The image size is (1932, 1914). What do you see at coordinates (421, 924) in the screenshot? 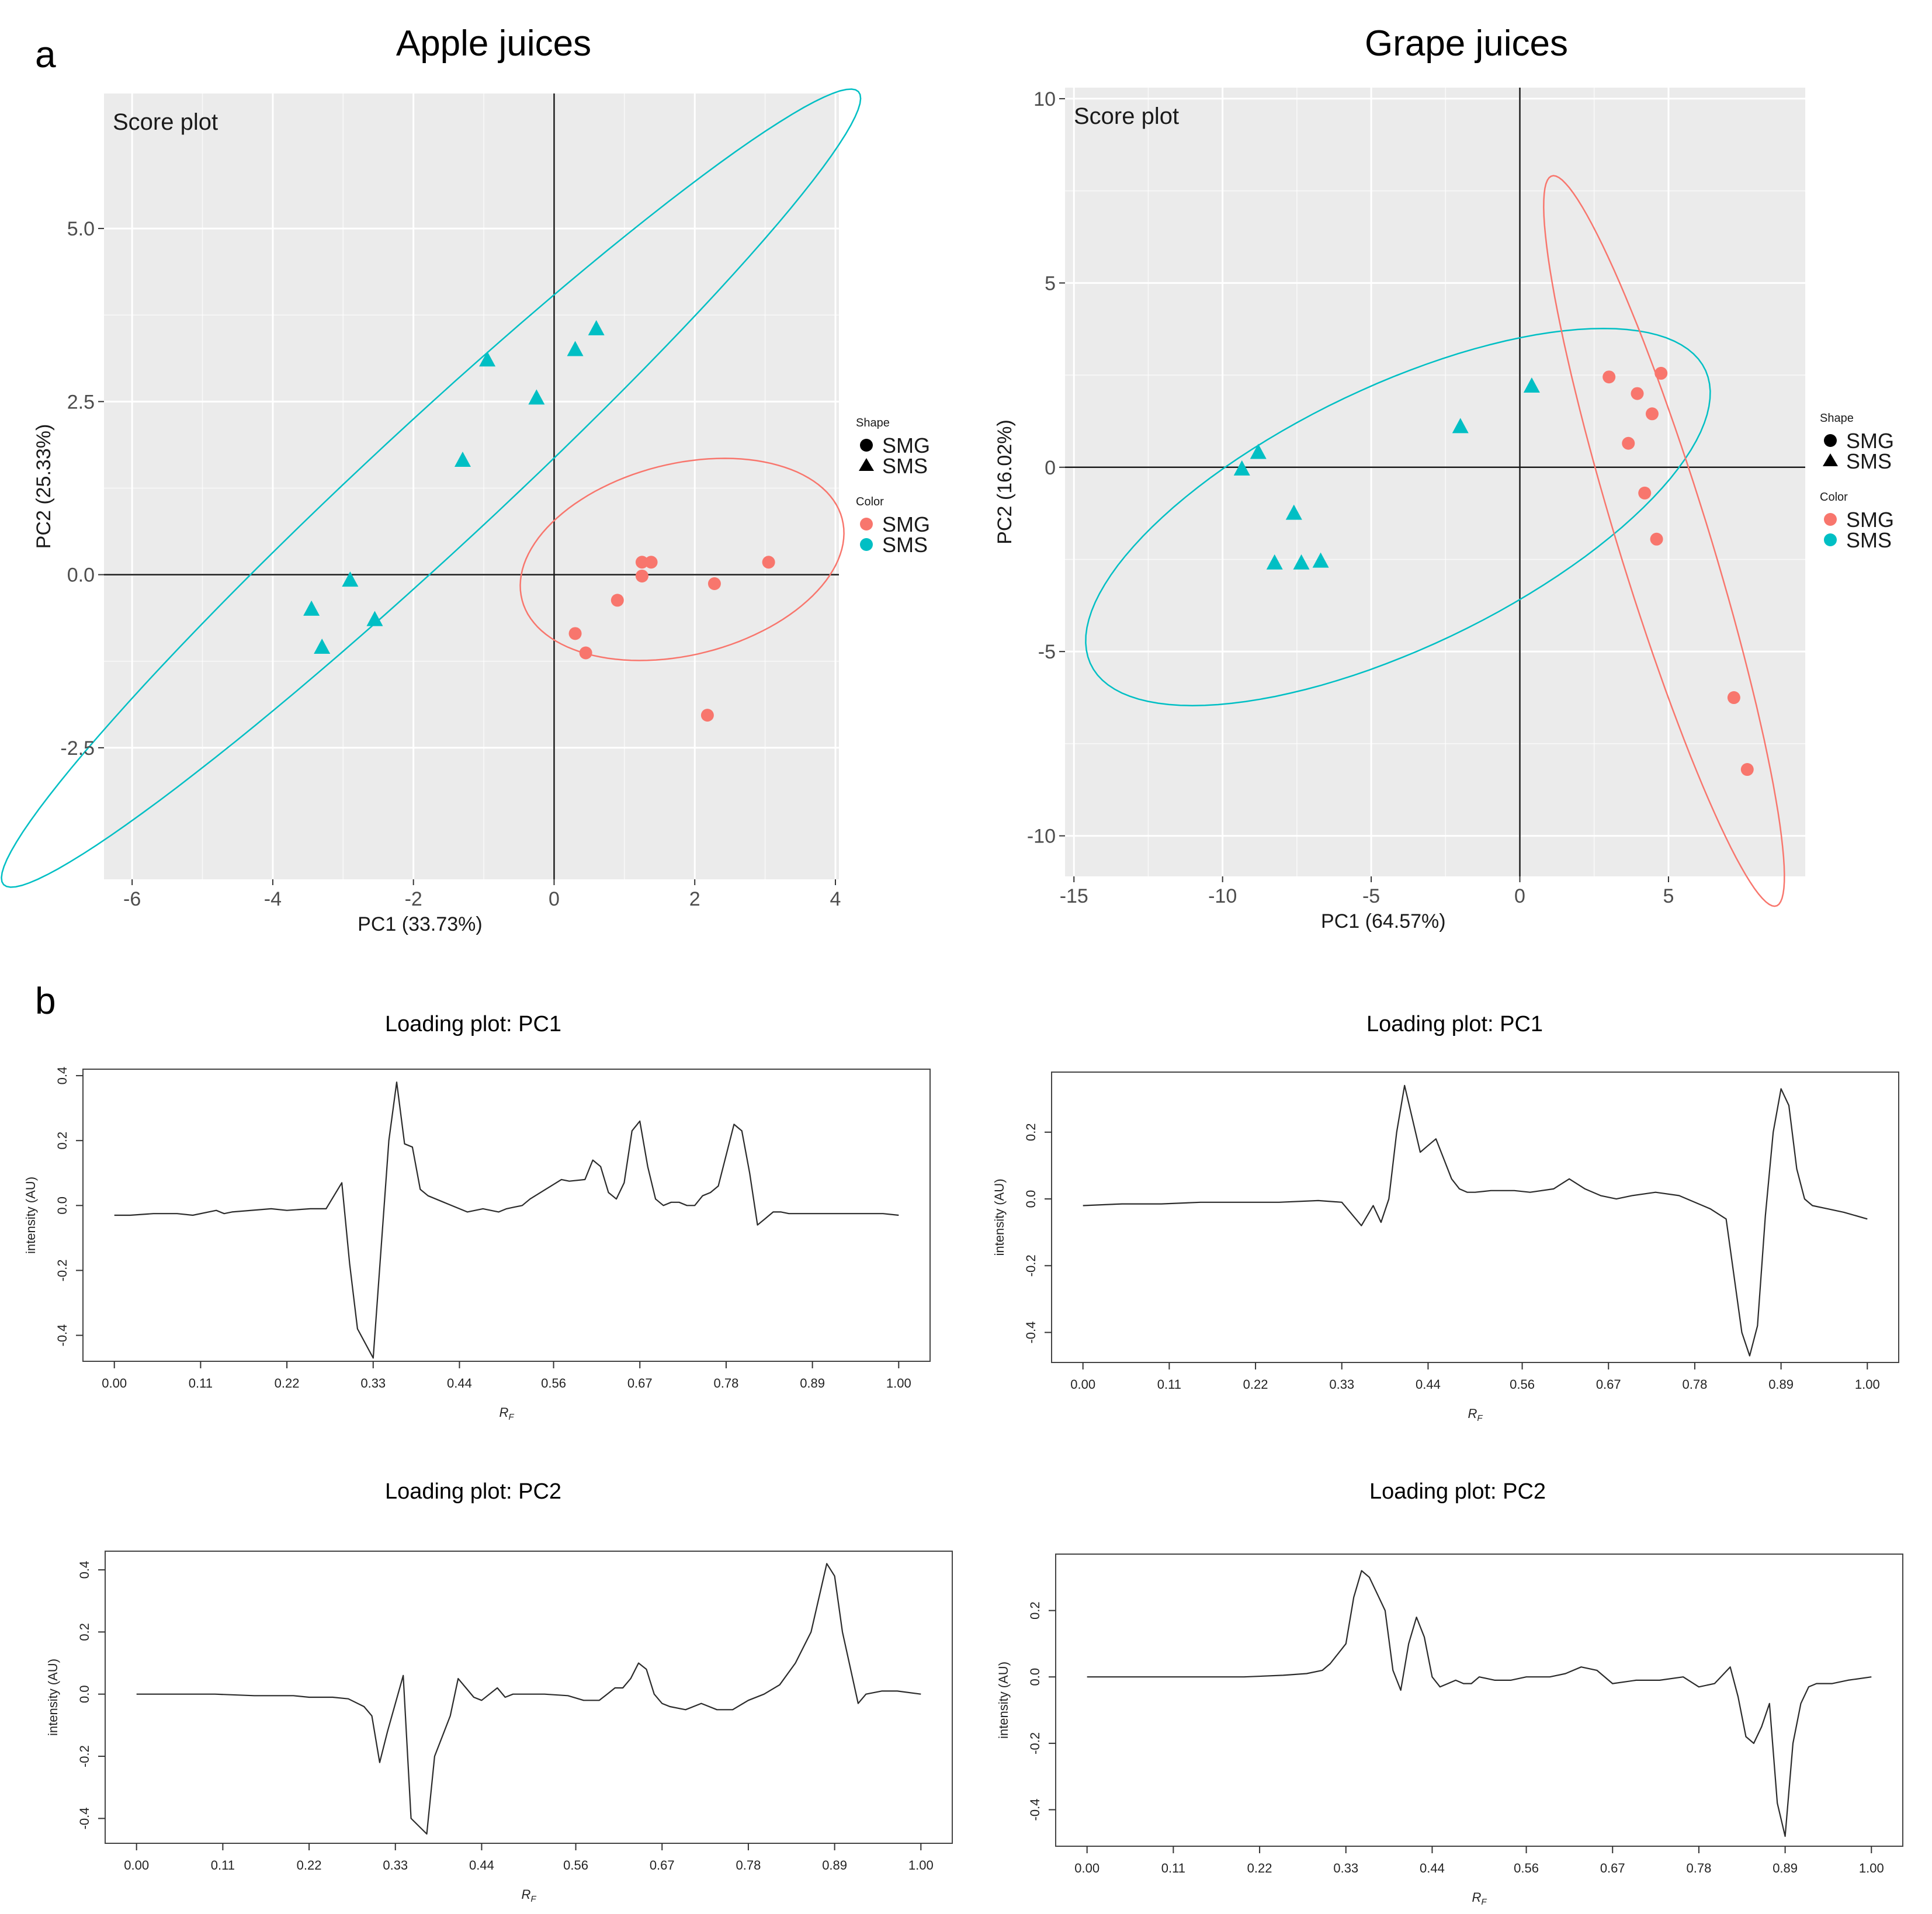
I see `x-axis-label: PC1 (33.73%)` at bounding box center [421, 924].